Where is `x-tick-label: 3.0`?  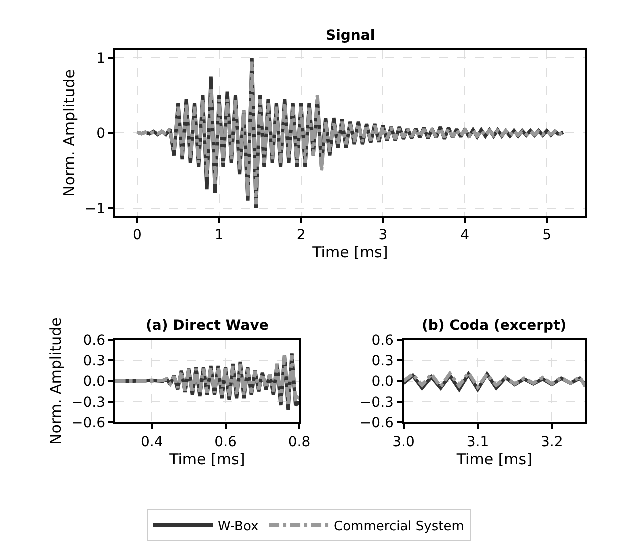 x-tick-label: 3.0 is located at coordinates (403, 442).